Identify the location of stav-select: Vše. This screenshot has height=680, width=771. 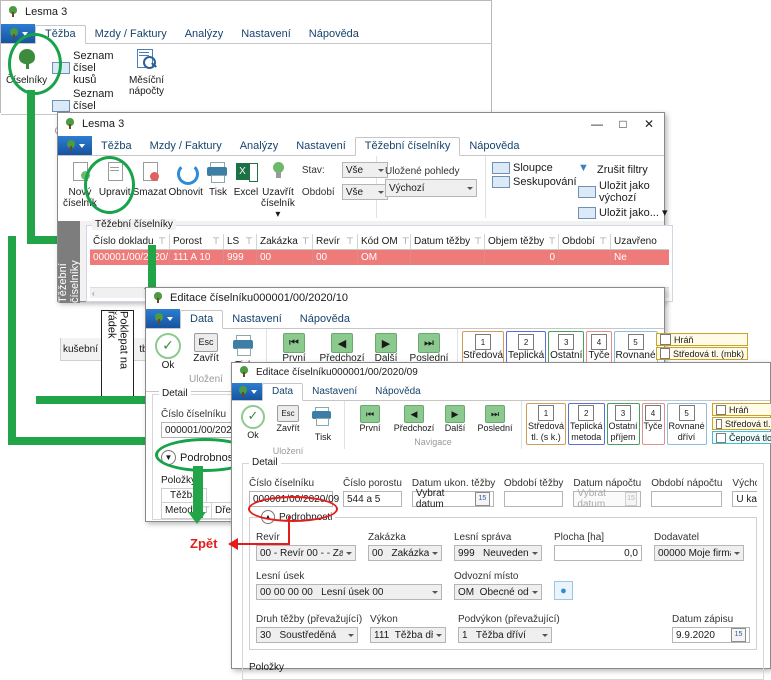
(364, 170).